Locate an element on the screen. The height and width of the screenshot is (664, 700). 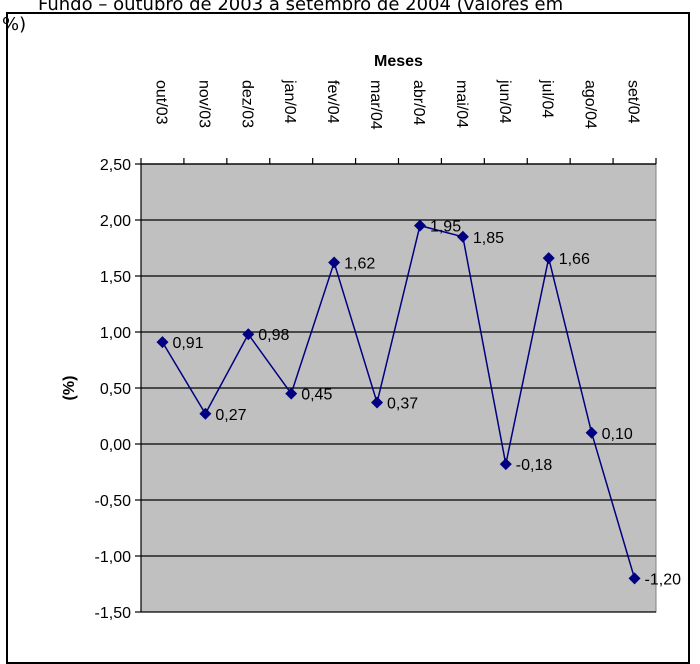
data-label: 0,98 is located at coordinates (273, 335).